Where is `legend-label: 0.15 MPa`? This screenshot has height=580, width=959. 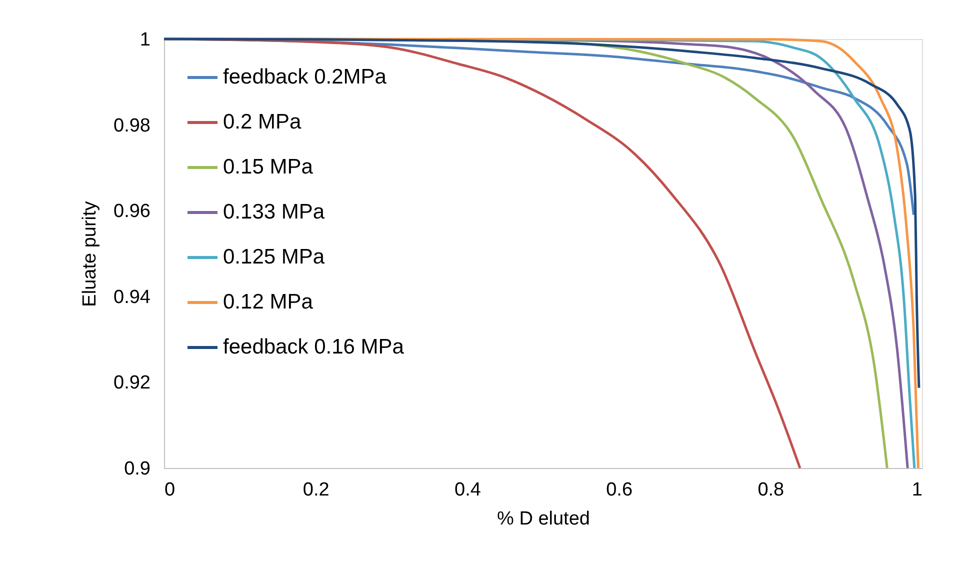 legend-label: 0.15 MPa is located at coordinates (268, 167).